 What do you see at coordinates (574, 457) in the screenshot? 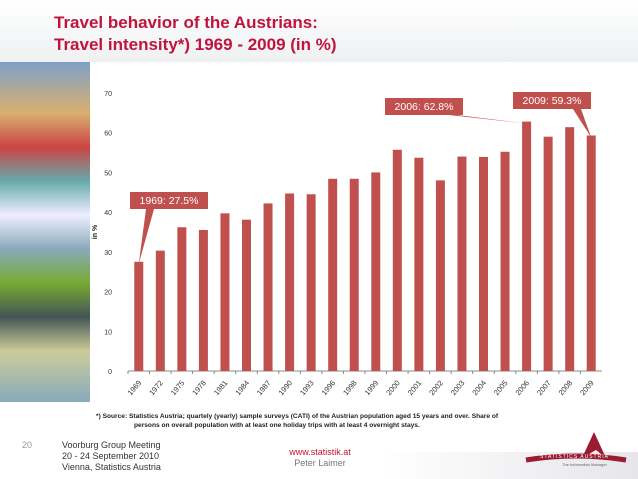
I see `logo-text: STATISTICS AUSTRIA` at bounding box center [574, 457].